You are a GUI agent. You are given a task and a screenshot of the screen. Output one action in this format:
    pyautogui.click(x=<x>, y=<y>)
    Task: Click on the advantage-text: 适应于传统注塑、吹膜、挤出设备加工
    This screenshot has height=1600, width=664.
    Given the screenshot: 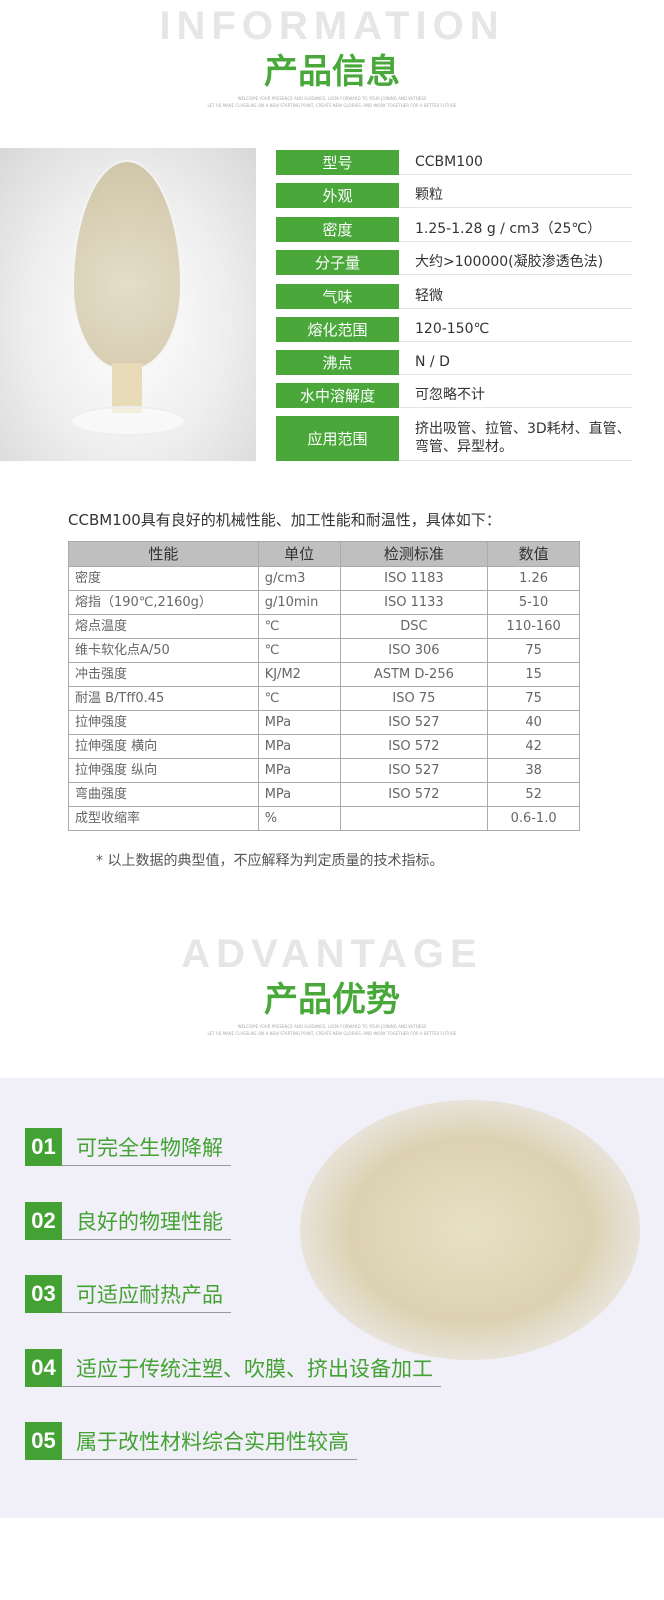 What is the action you would take?
    pyautogui.click(x=254, y=1368)
    